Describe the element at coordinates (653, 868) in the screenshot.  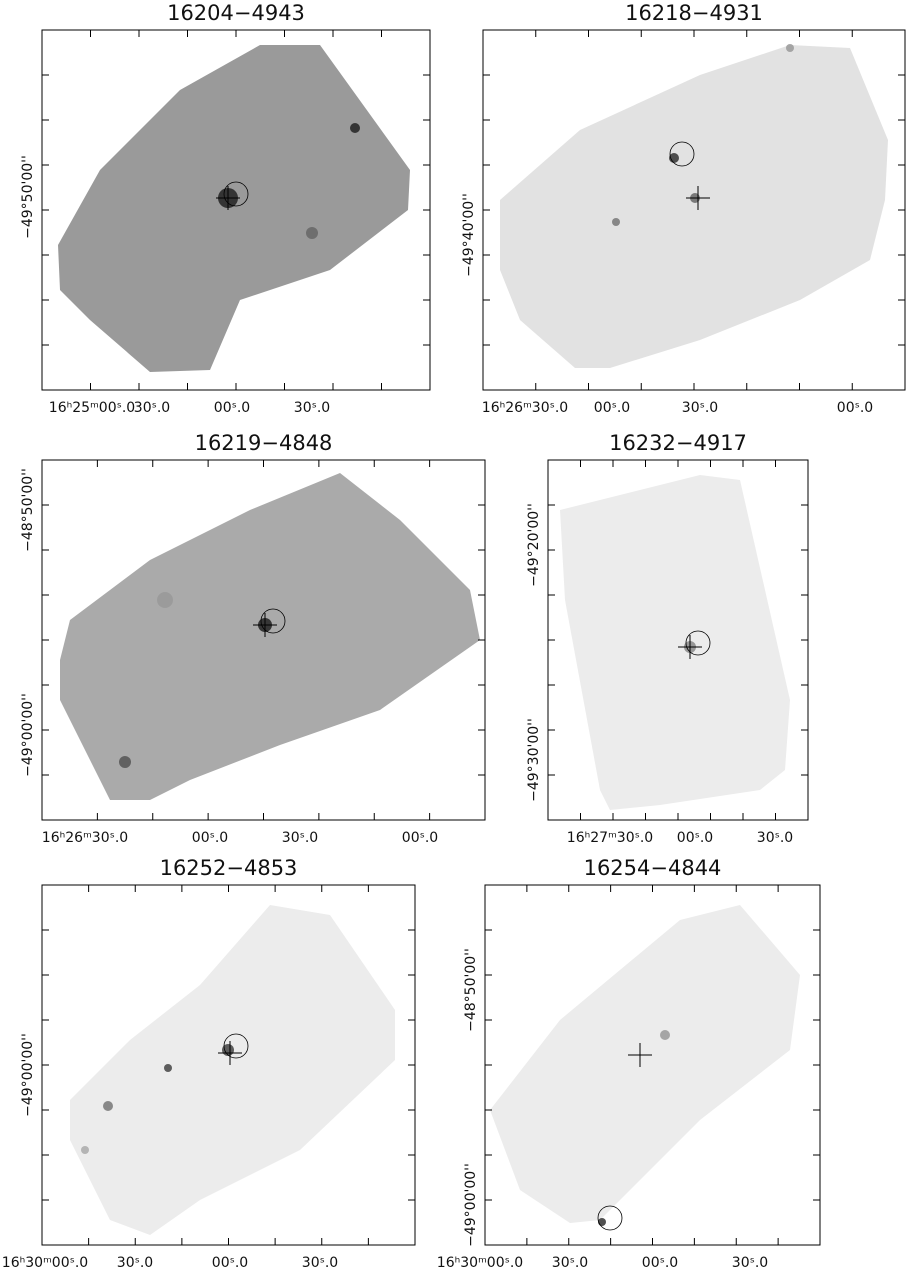
I see `panel-title: 16254−4844` at that location.